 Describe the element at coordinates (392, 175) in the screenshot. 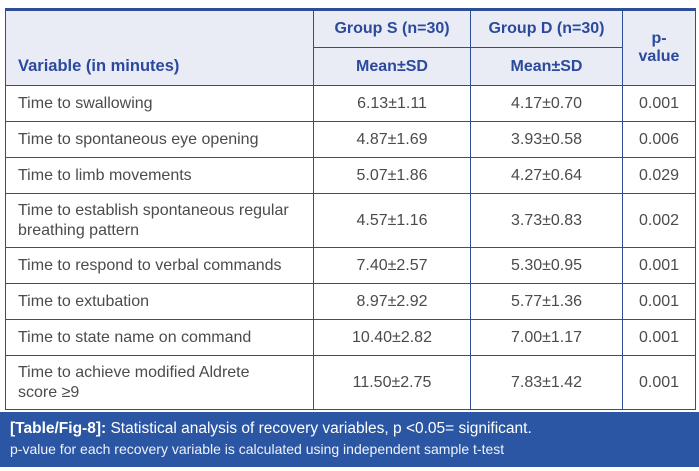

I see `group-s-cell: 5.07±1.86` at that location.